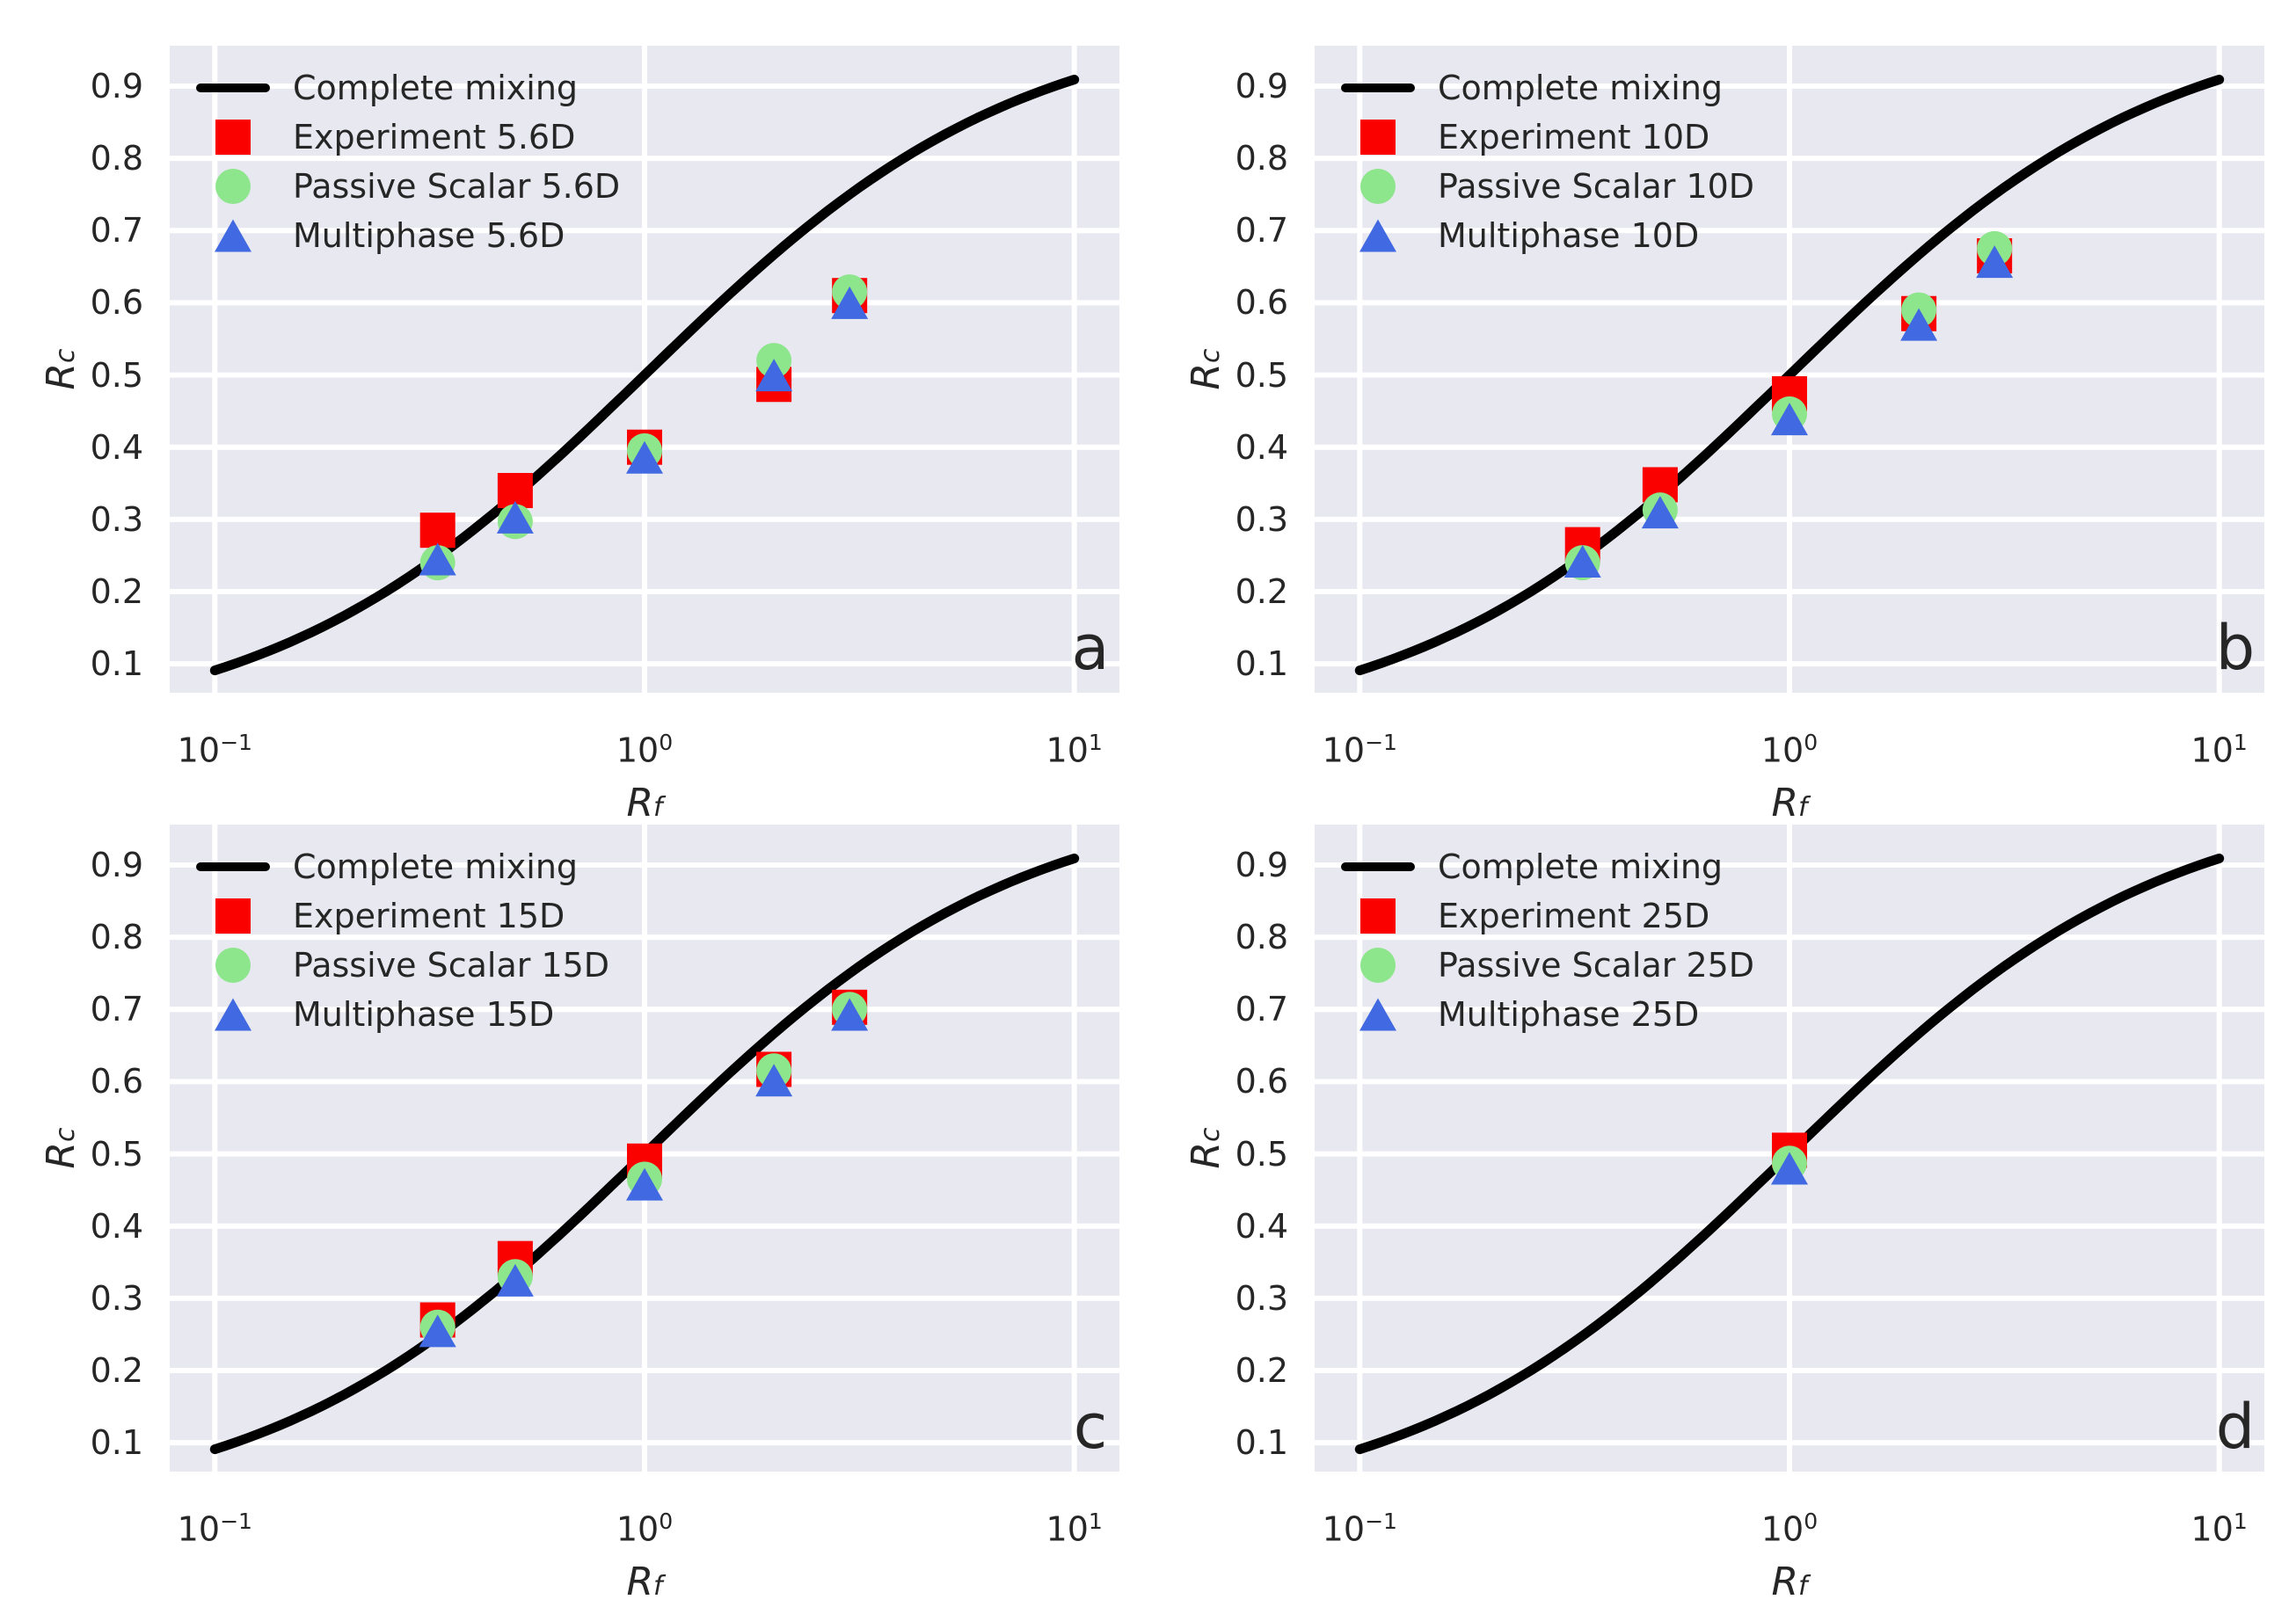  What do you see at coordinates (451, 966) in the screenshot?
I see `legend-label: Passive Scalar 15D` at bounding box center [451, 966].